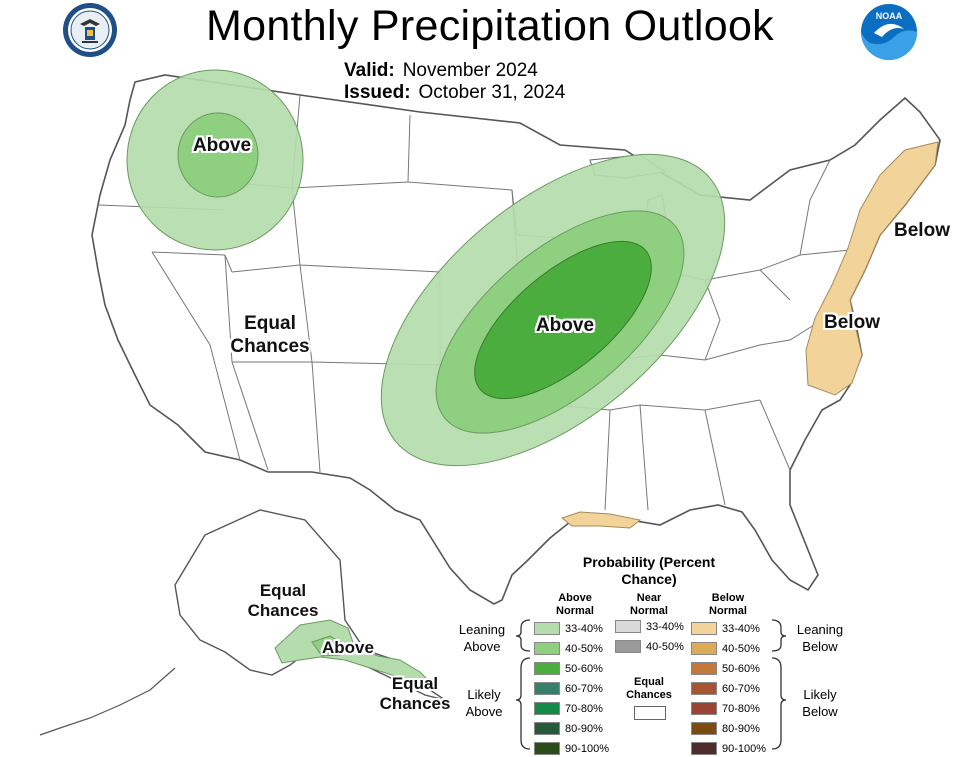  I want to click on legend-below-item: 50-60%, so click(725, 668).